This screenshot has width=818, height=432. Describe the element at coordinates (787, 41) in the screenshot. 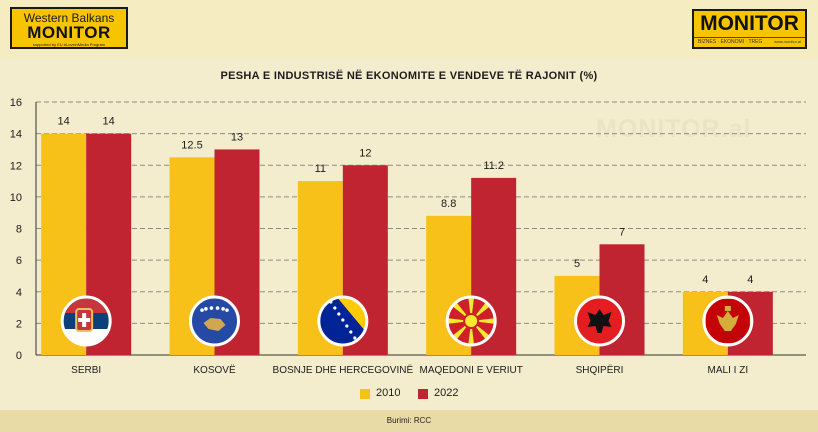

I see `logo-right-url: www.monitor.al` at that location.